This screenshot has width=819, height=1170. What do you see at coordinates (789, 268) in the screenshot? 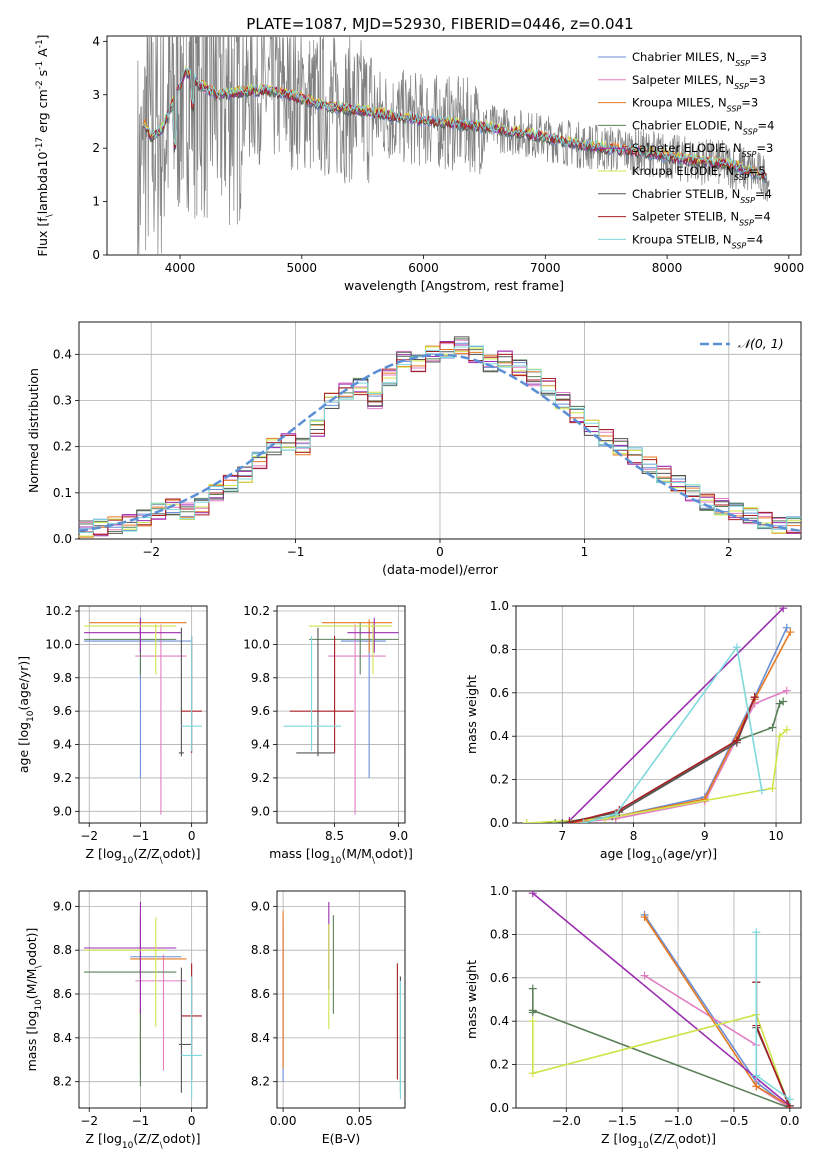
I see `x-tick-label: 9000` at bounding box center [789, 268].